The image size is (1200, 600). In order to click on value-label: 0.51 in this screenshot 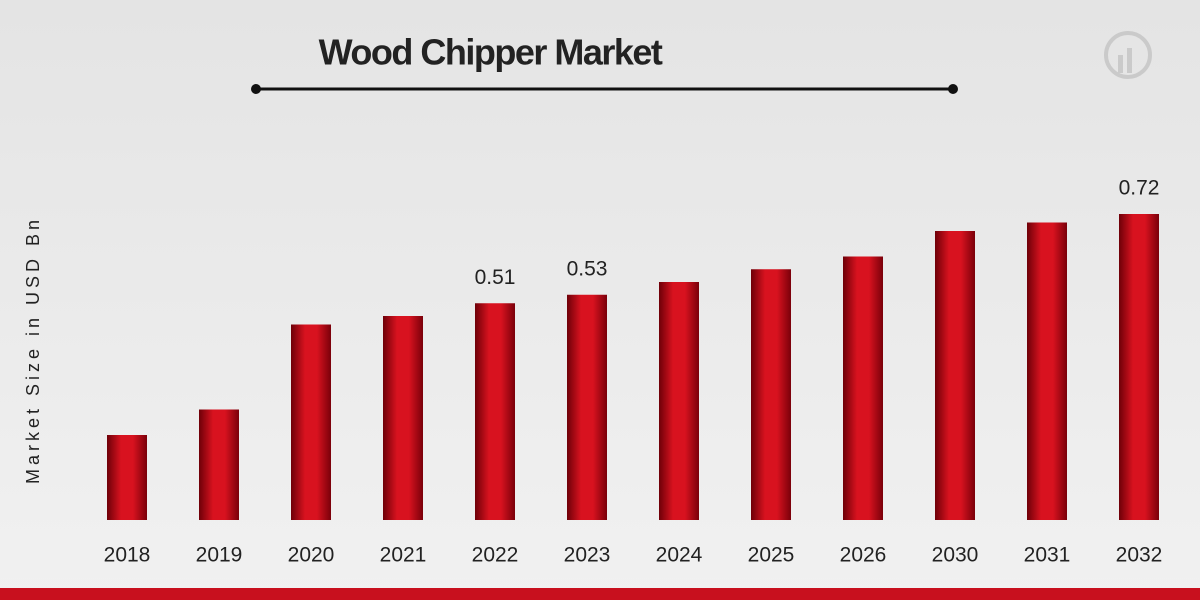, I will do `click(495, 277)`.